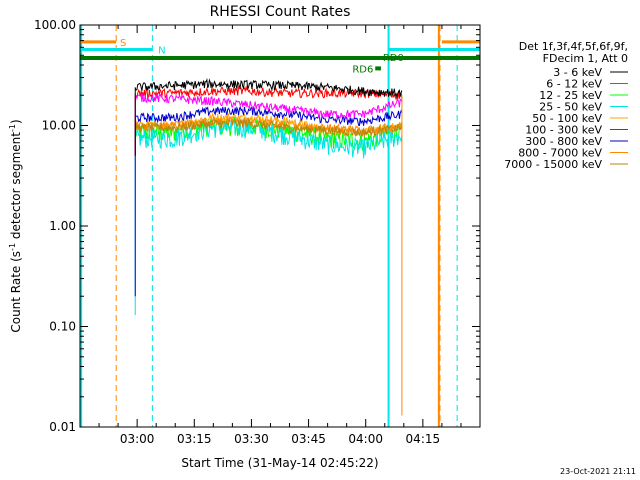  What do you see at coordinates (423, 439) in the screenshot?
I see `x-tick-label: 04:15` at bounding box center [423, 439].